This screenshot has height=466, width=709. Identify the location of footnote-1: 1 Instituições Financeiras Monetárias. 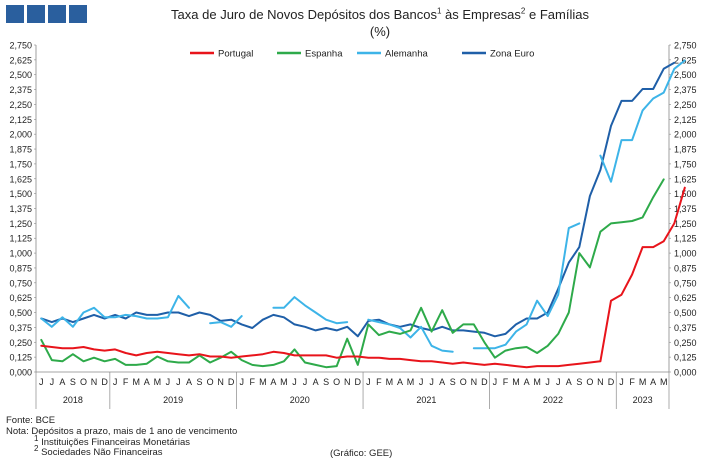
(121, 441).